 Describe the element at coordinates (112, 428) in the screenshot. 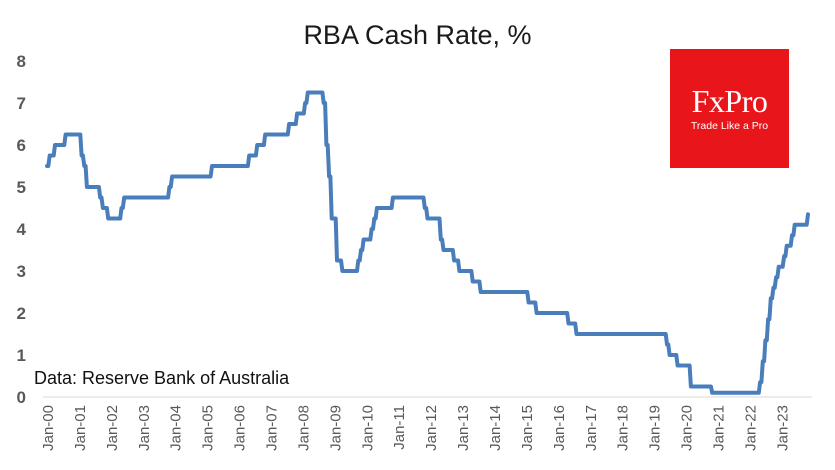

I see `x-tick-label: Jan-02` at that location.